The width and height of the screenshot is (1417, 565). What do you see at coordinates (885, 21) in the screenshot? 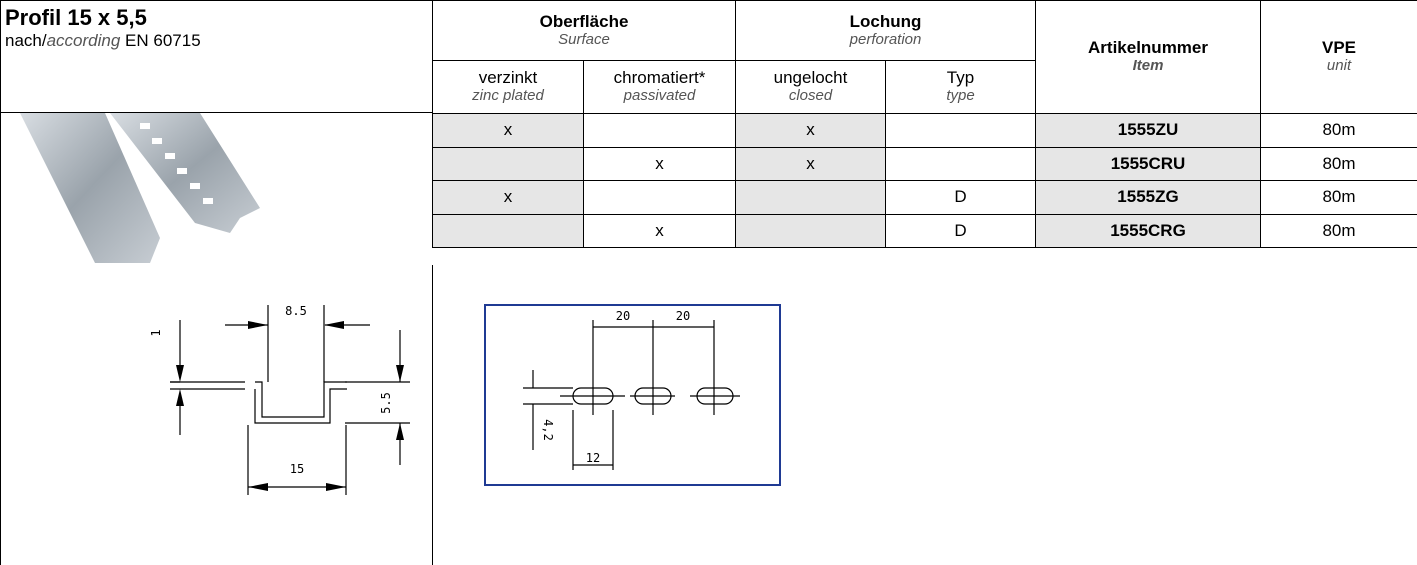
I see `text: Lochung` at bounding box center [885, 21].